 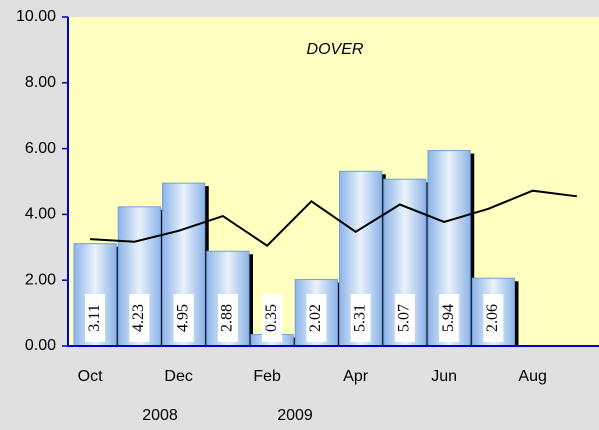 What do you see at coordinates (335, 49) in the screenshot?
I see `chart-title: DOVER` at bounding box center [335, 49].